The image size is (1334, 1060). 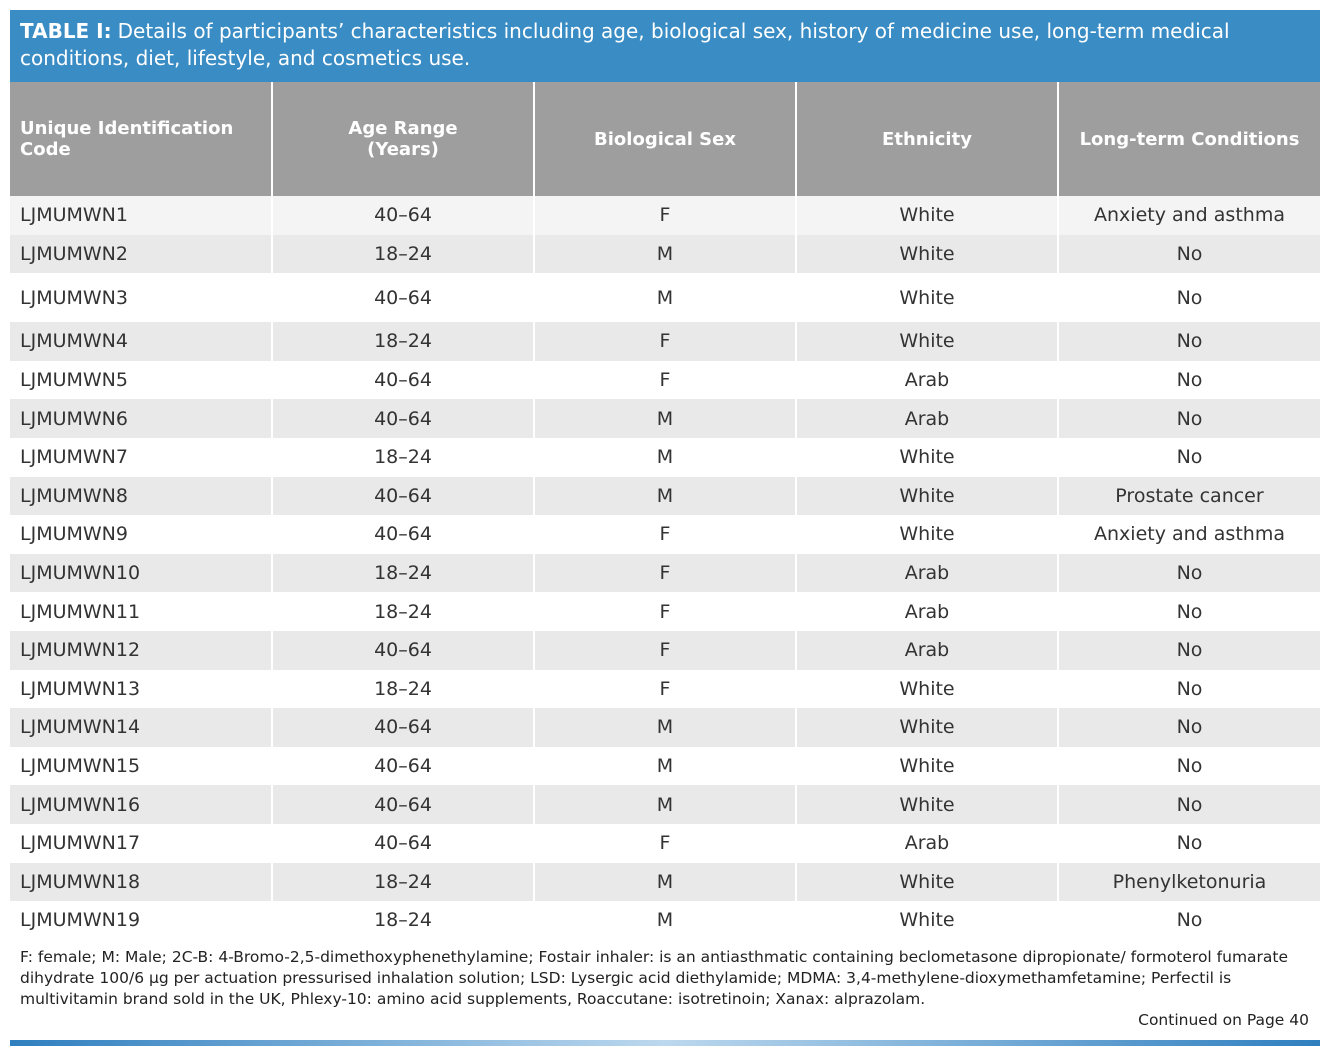 What do you see at coordinates (665, 341) in the screenshot?
I see `table-row: LJMUMWN4 18–24 F White No` at bounding box center [665, 341].